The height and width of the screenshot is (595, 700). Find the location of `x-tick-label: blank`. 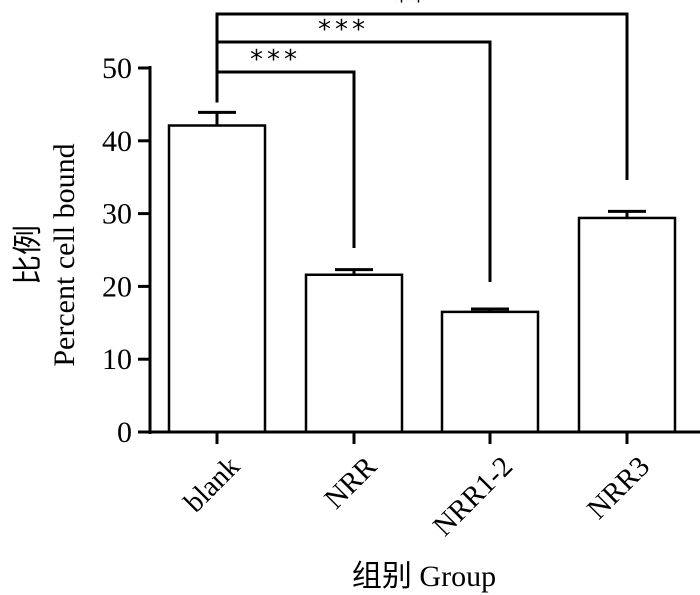

x-tick-label: blank is located at coordinates (212, 484).